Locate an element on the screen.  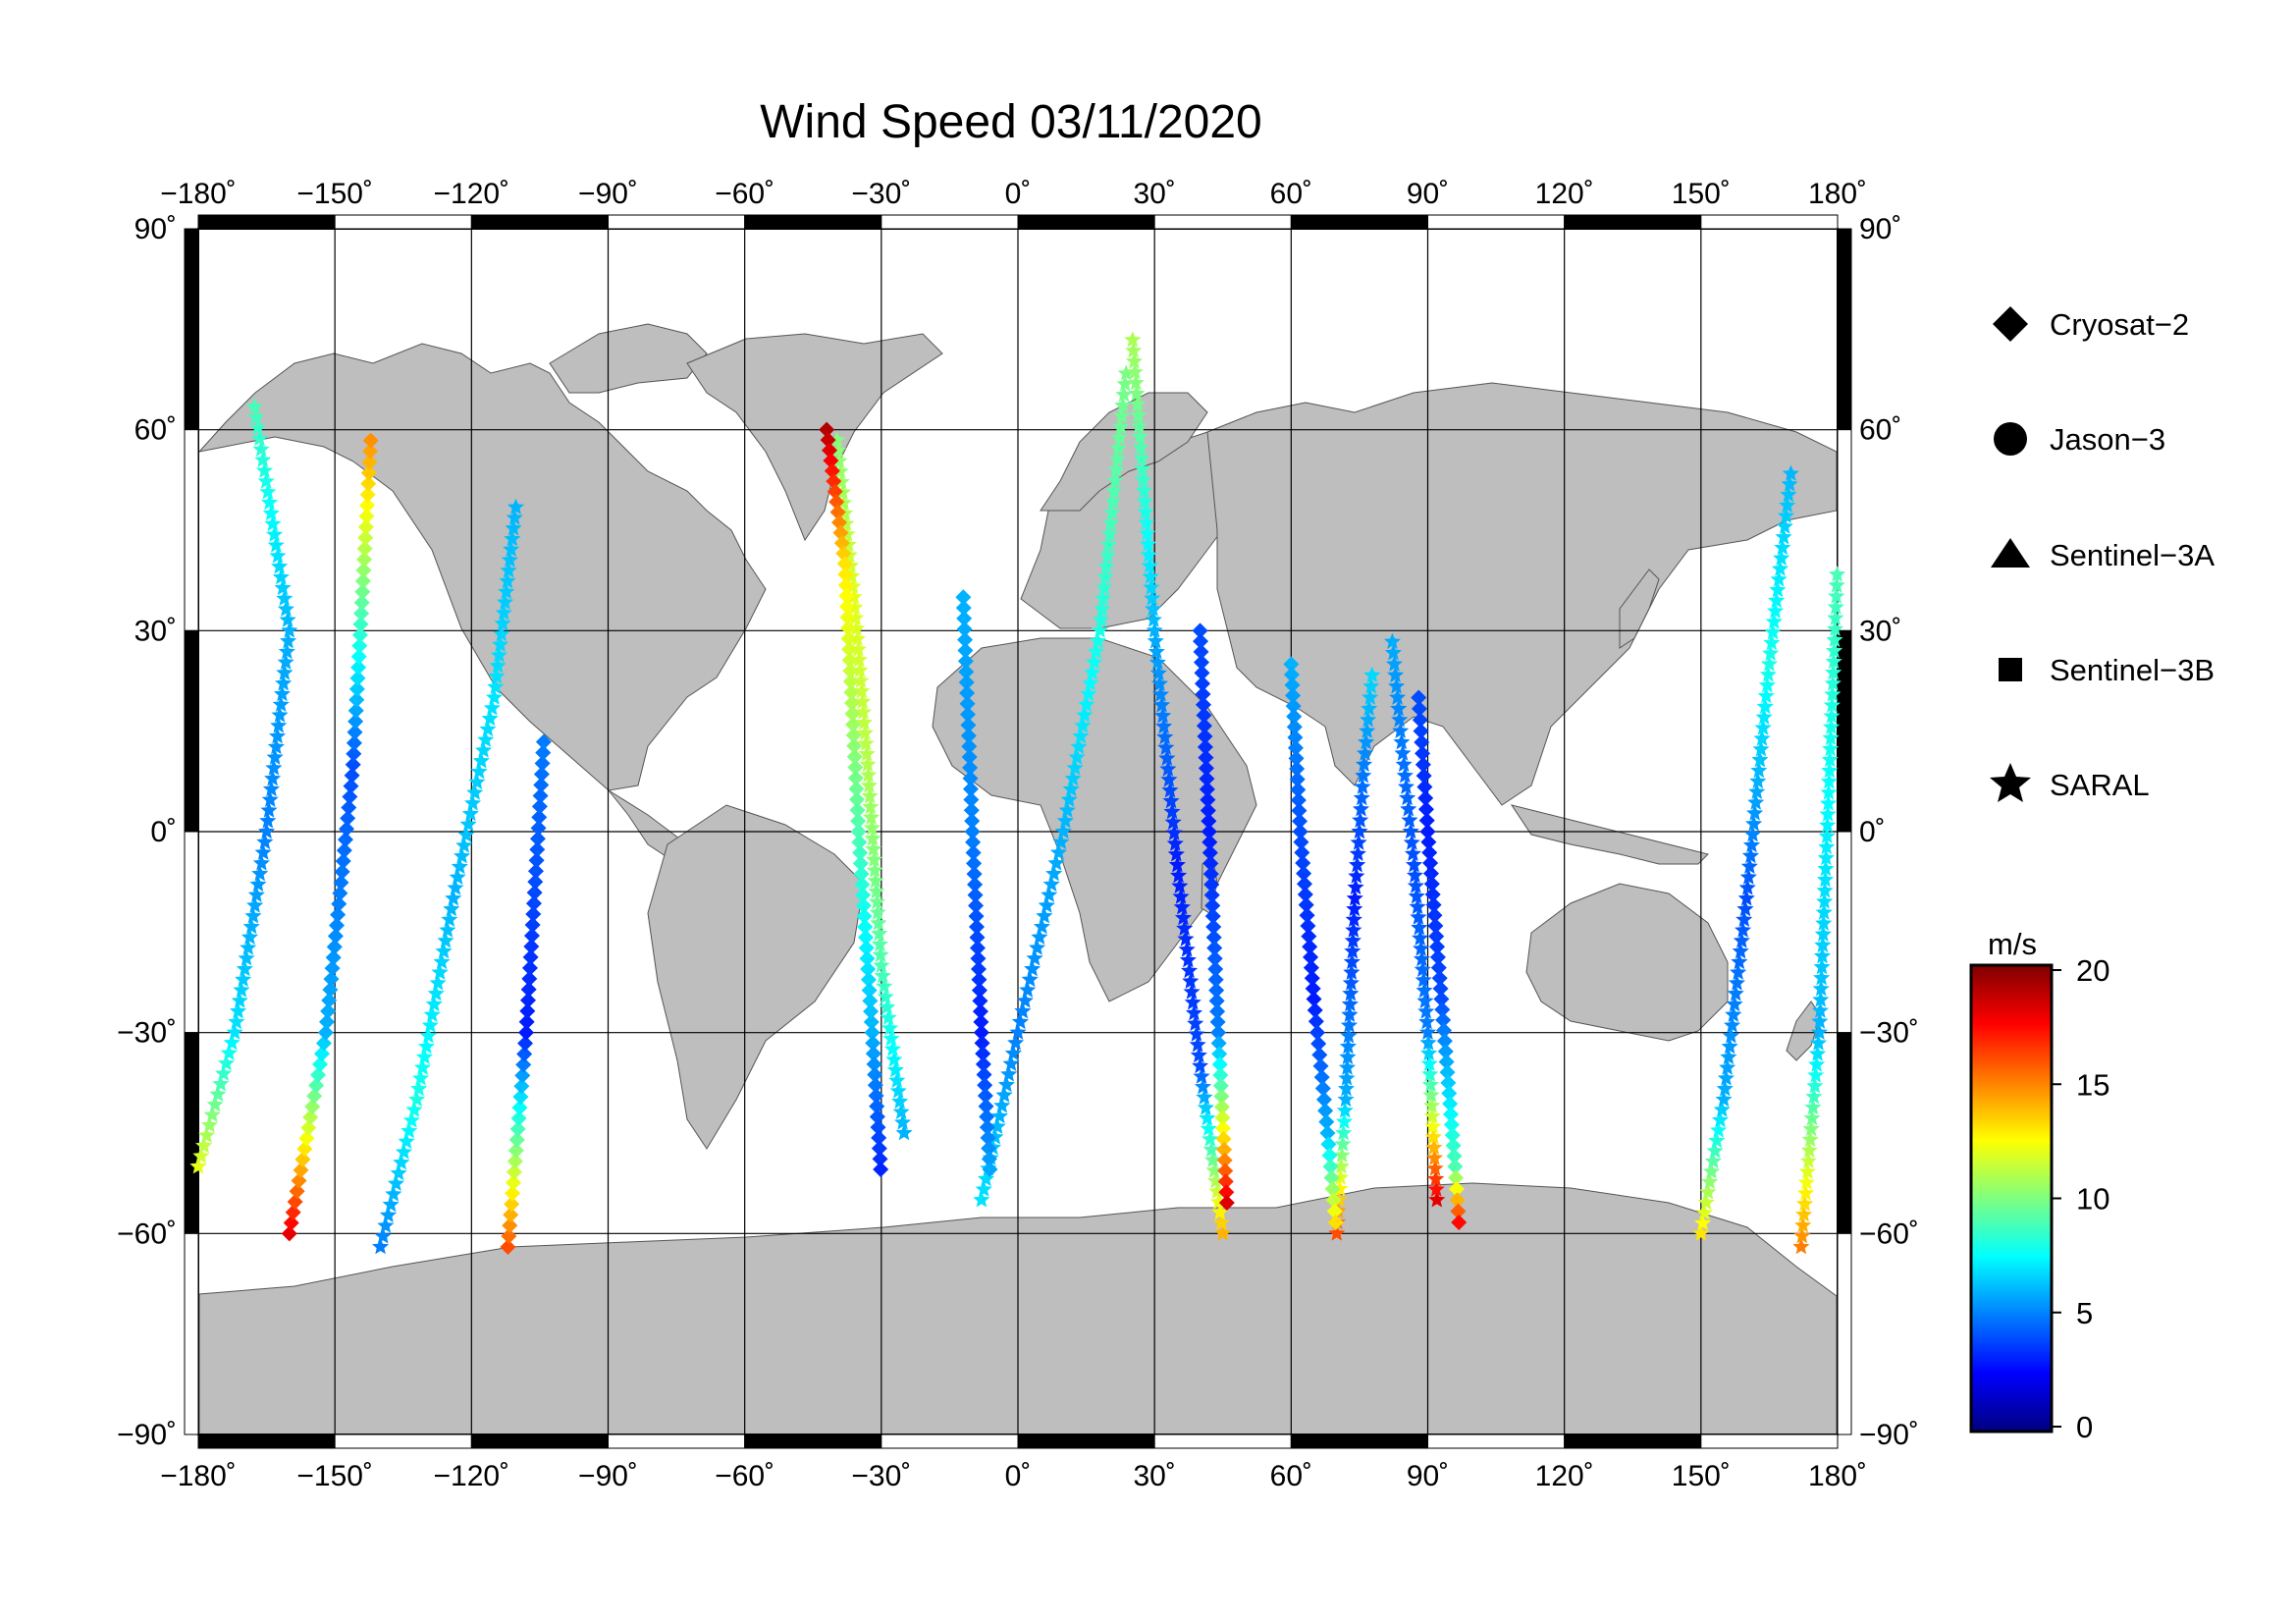
lon-tick-label-top: −180˚ is located at coordinates (198, 194).